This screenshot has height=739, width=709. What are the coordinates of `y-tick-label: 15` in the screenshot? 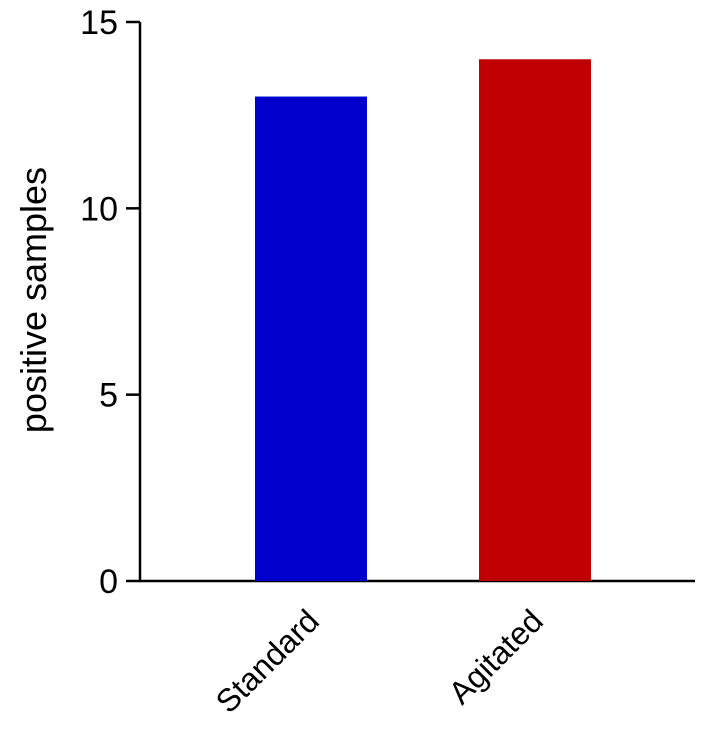 It's located at (99, 23).